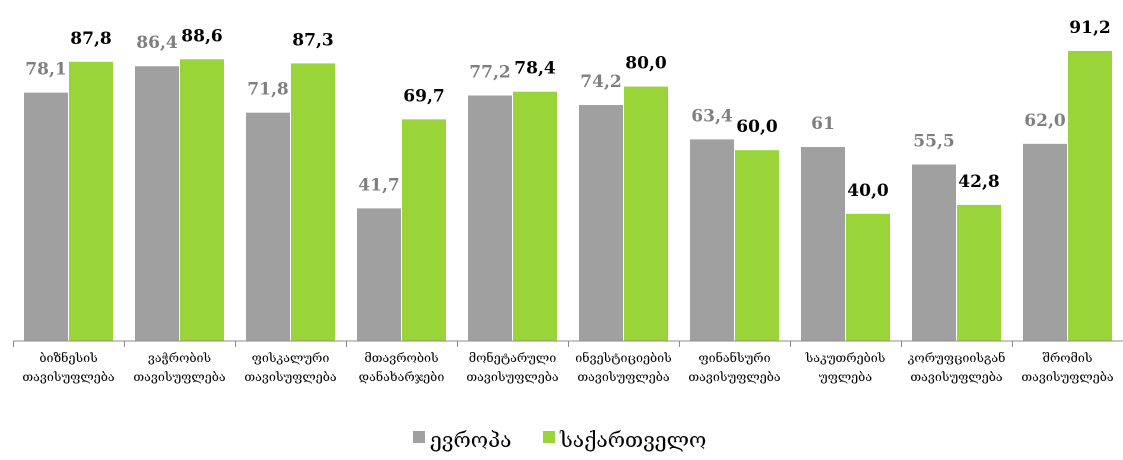  What do you see at coordinates (291, 357) in the screenshot?
I see `category-label: ფისკალური` at bounding box center [291, 357].